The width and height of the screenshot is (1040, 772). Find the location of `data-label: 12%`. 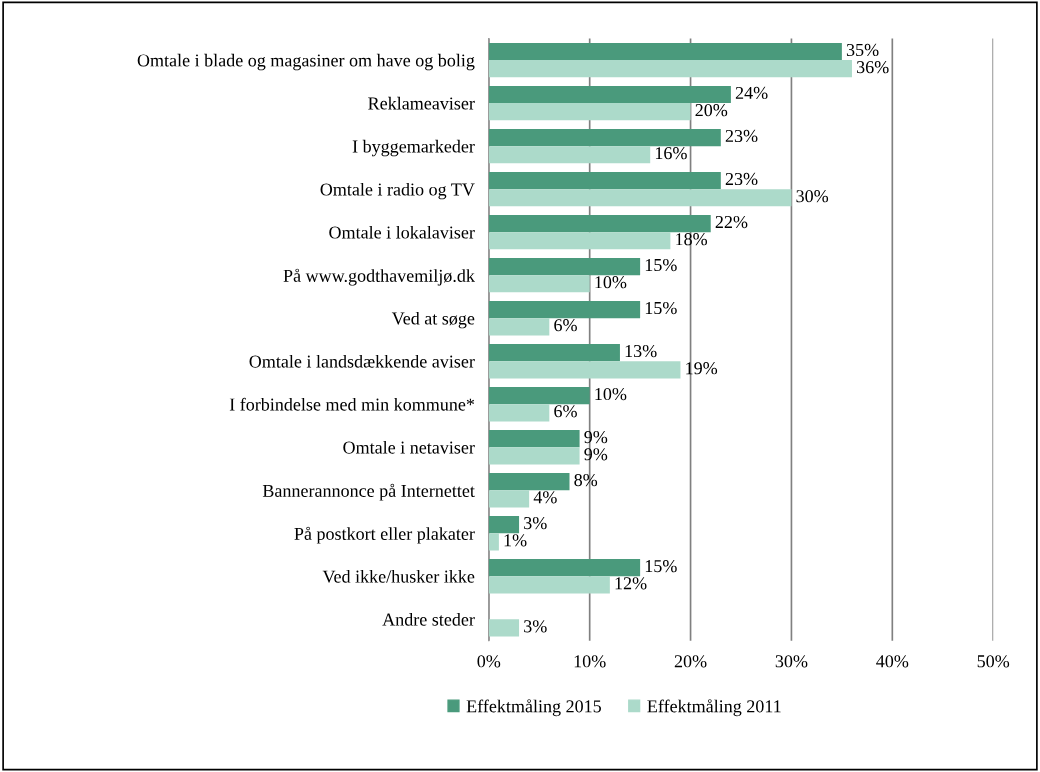

data-label: 12% is located at coordinates (631, 583).